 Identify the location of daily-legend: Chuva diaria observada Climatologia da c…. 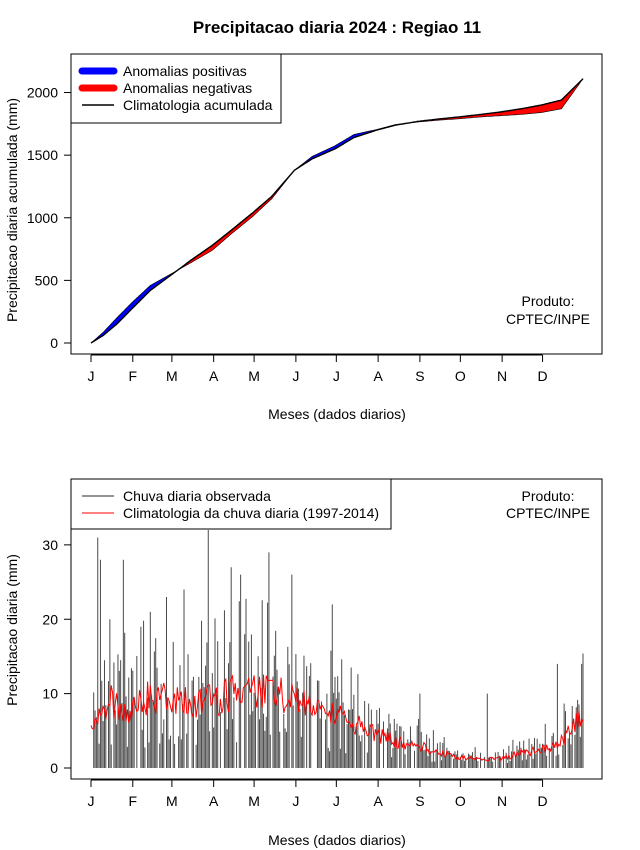
(231, 504).